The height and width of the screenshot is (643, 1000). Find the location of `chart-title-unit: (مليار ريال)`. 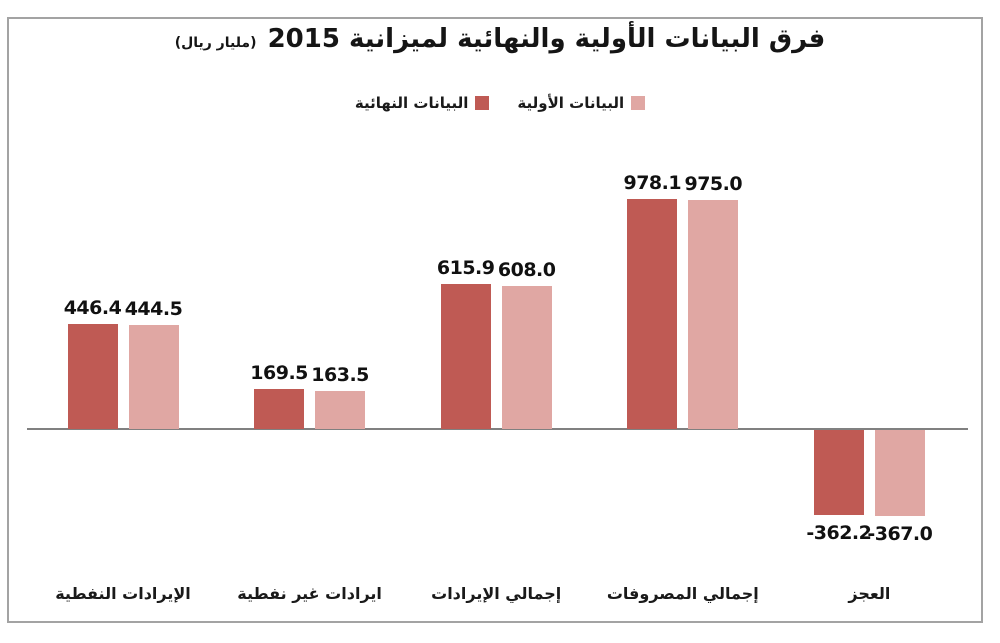

chart-title-unit: (مليار ريال) is located at coordinates (215, 43).